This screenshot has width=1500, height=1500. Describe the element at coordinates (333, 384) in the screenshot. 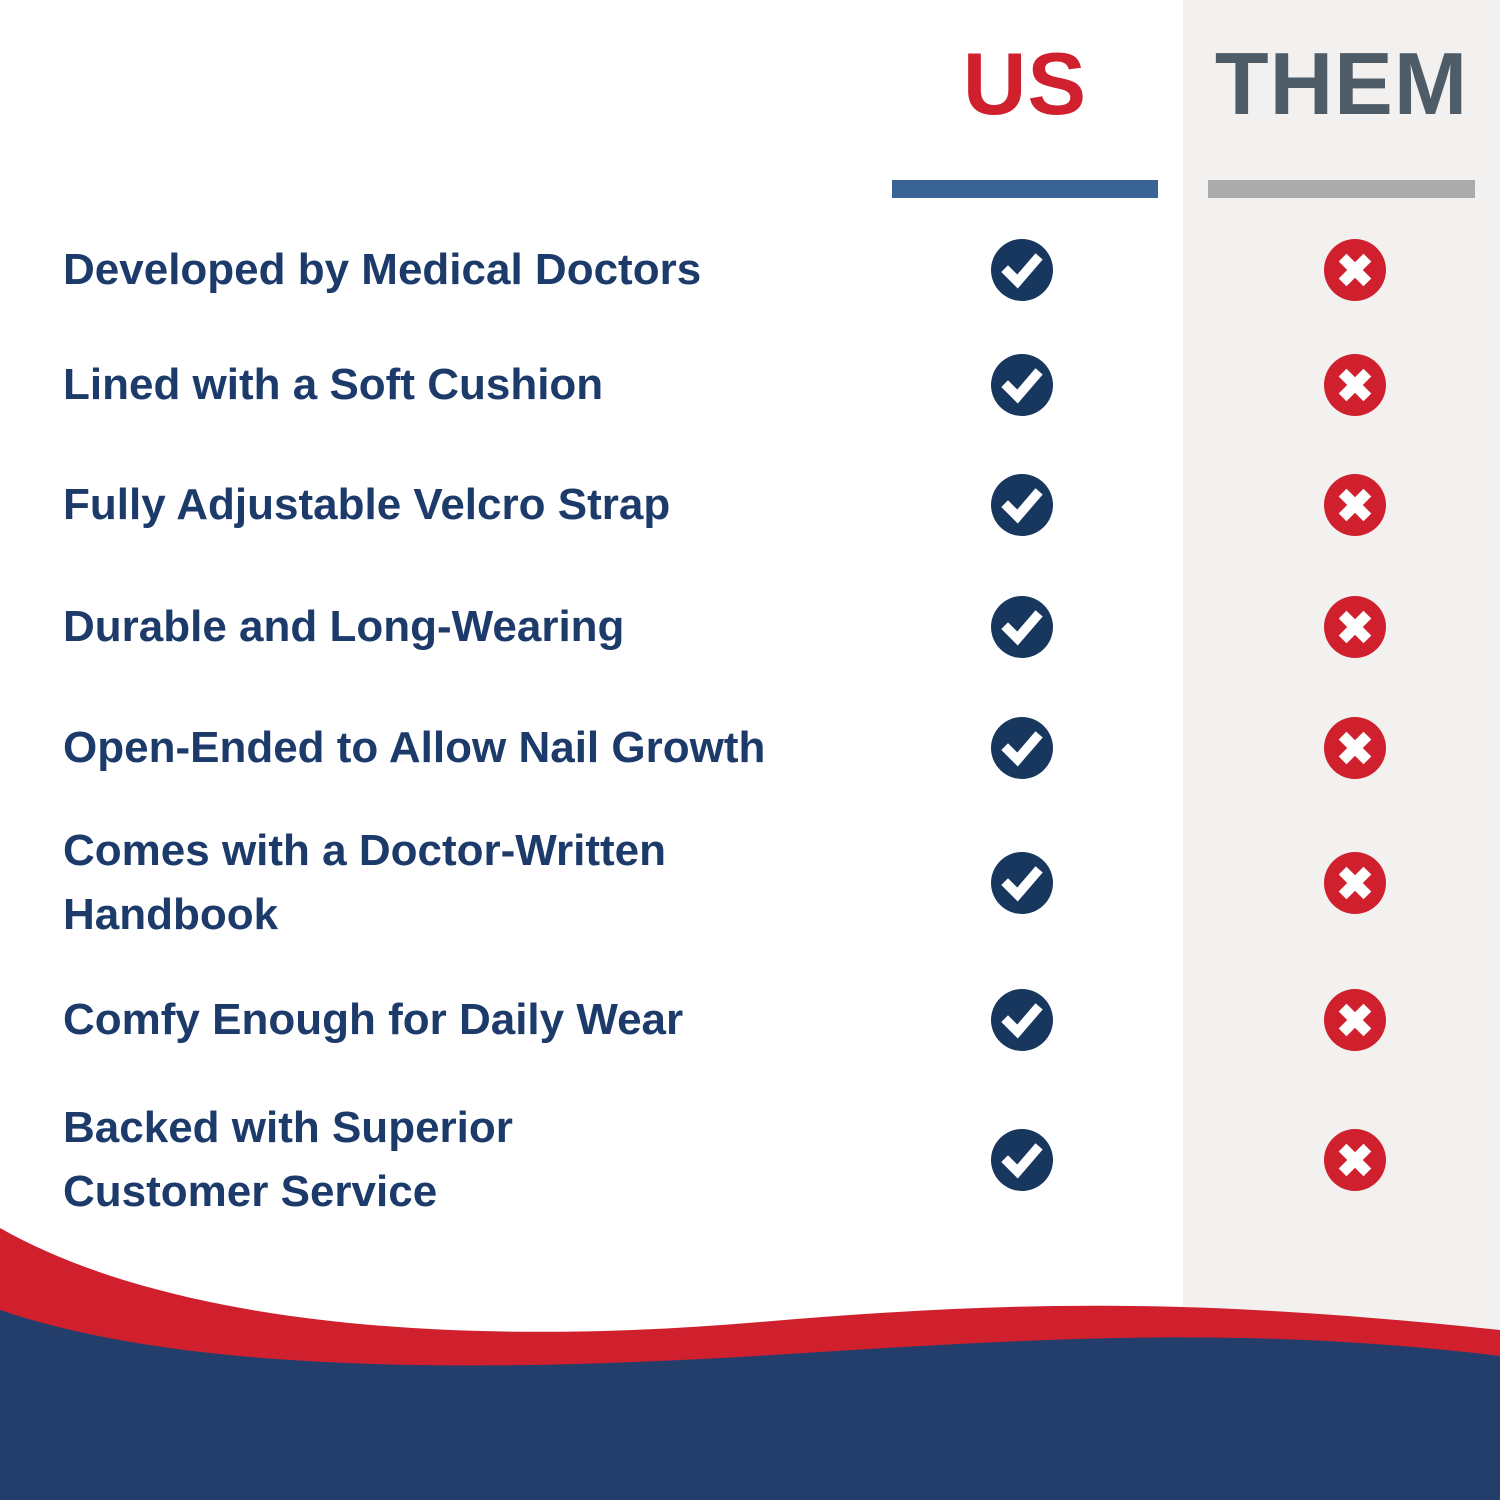

I see `feature-label: Lined with a Soft Cushion` at that location.